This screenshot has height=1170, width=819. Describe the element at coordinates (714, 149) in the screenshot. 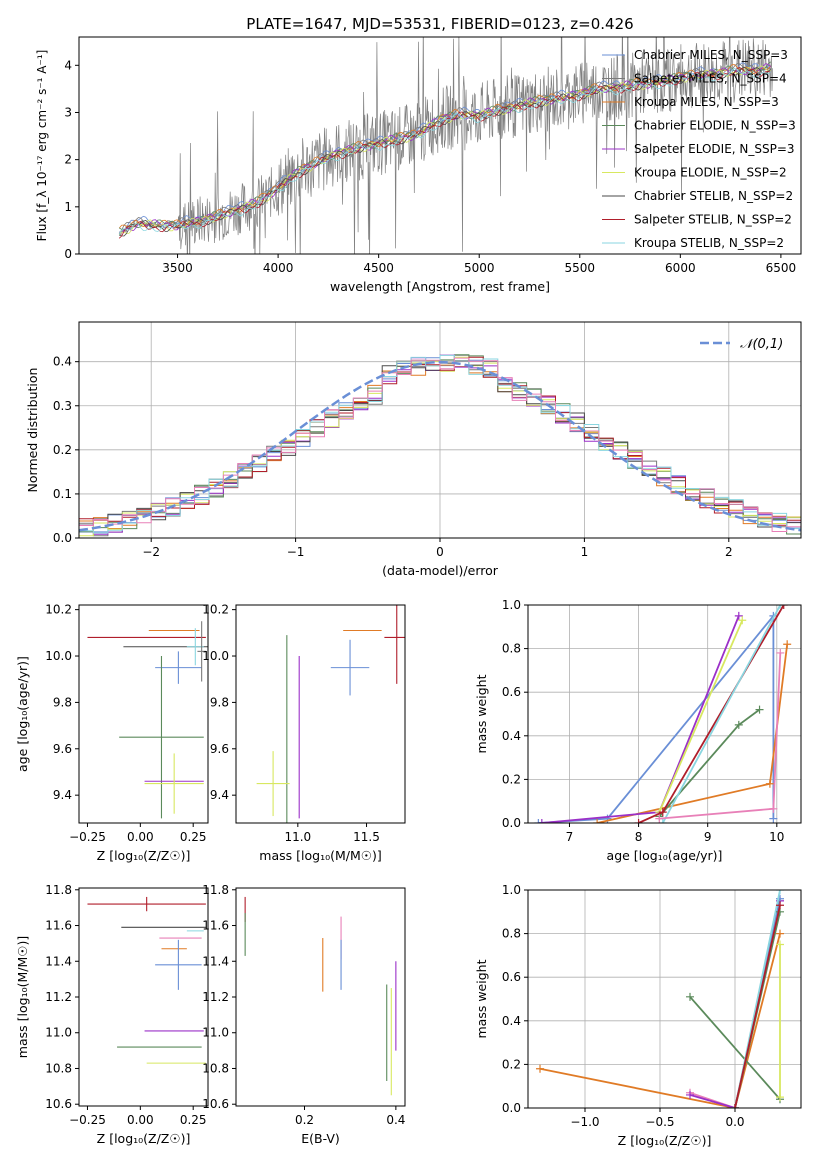

I see `legend-entry: Salpeter ELODIE, N_SSP=3` at that location.